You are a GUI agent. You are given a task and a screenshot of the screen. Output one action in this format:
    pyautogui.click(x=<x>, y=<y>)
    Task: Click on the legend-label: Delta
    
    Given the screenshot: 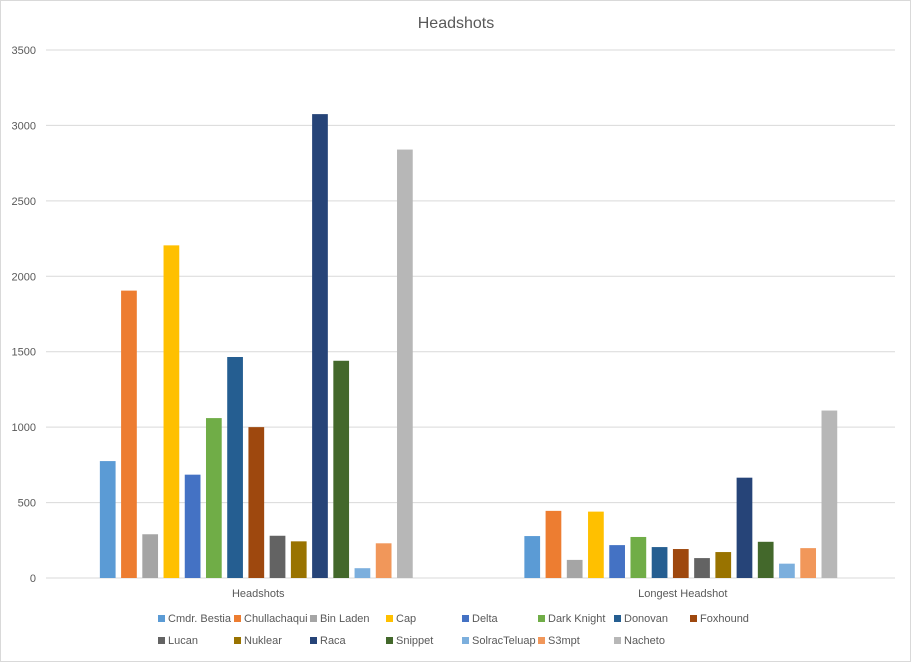 What is the action you would take?
    pyautogui.click(x=485, y=619)
    